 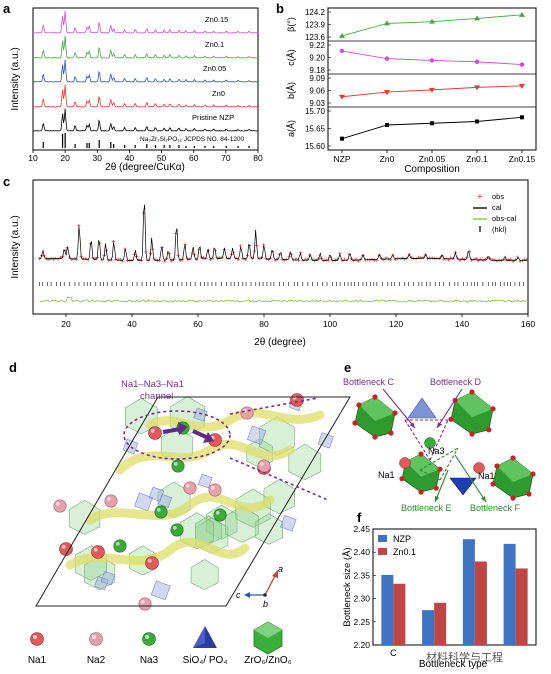 I want to click on y-tick-label: 2.30, so click(x=361, y=599).